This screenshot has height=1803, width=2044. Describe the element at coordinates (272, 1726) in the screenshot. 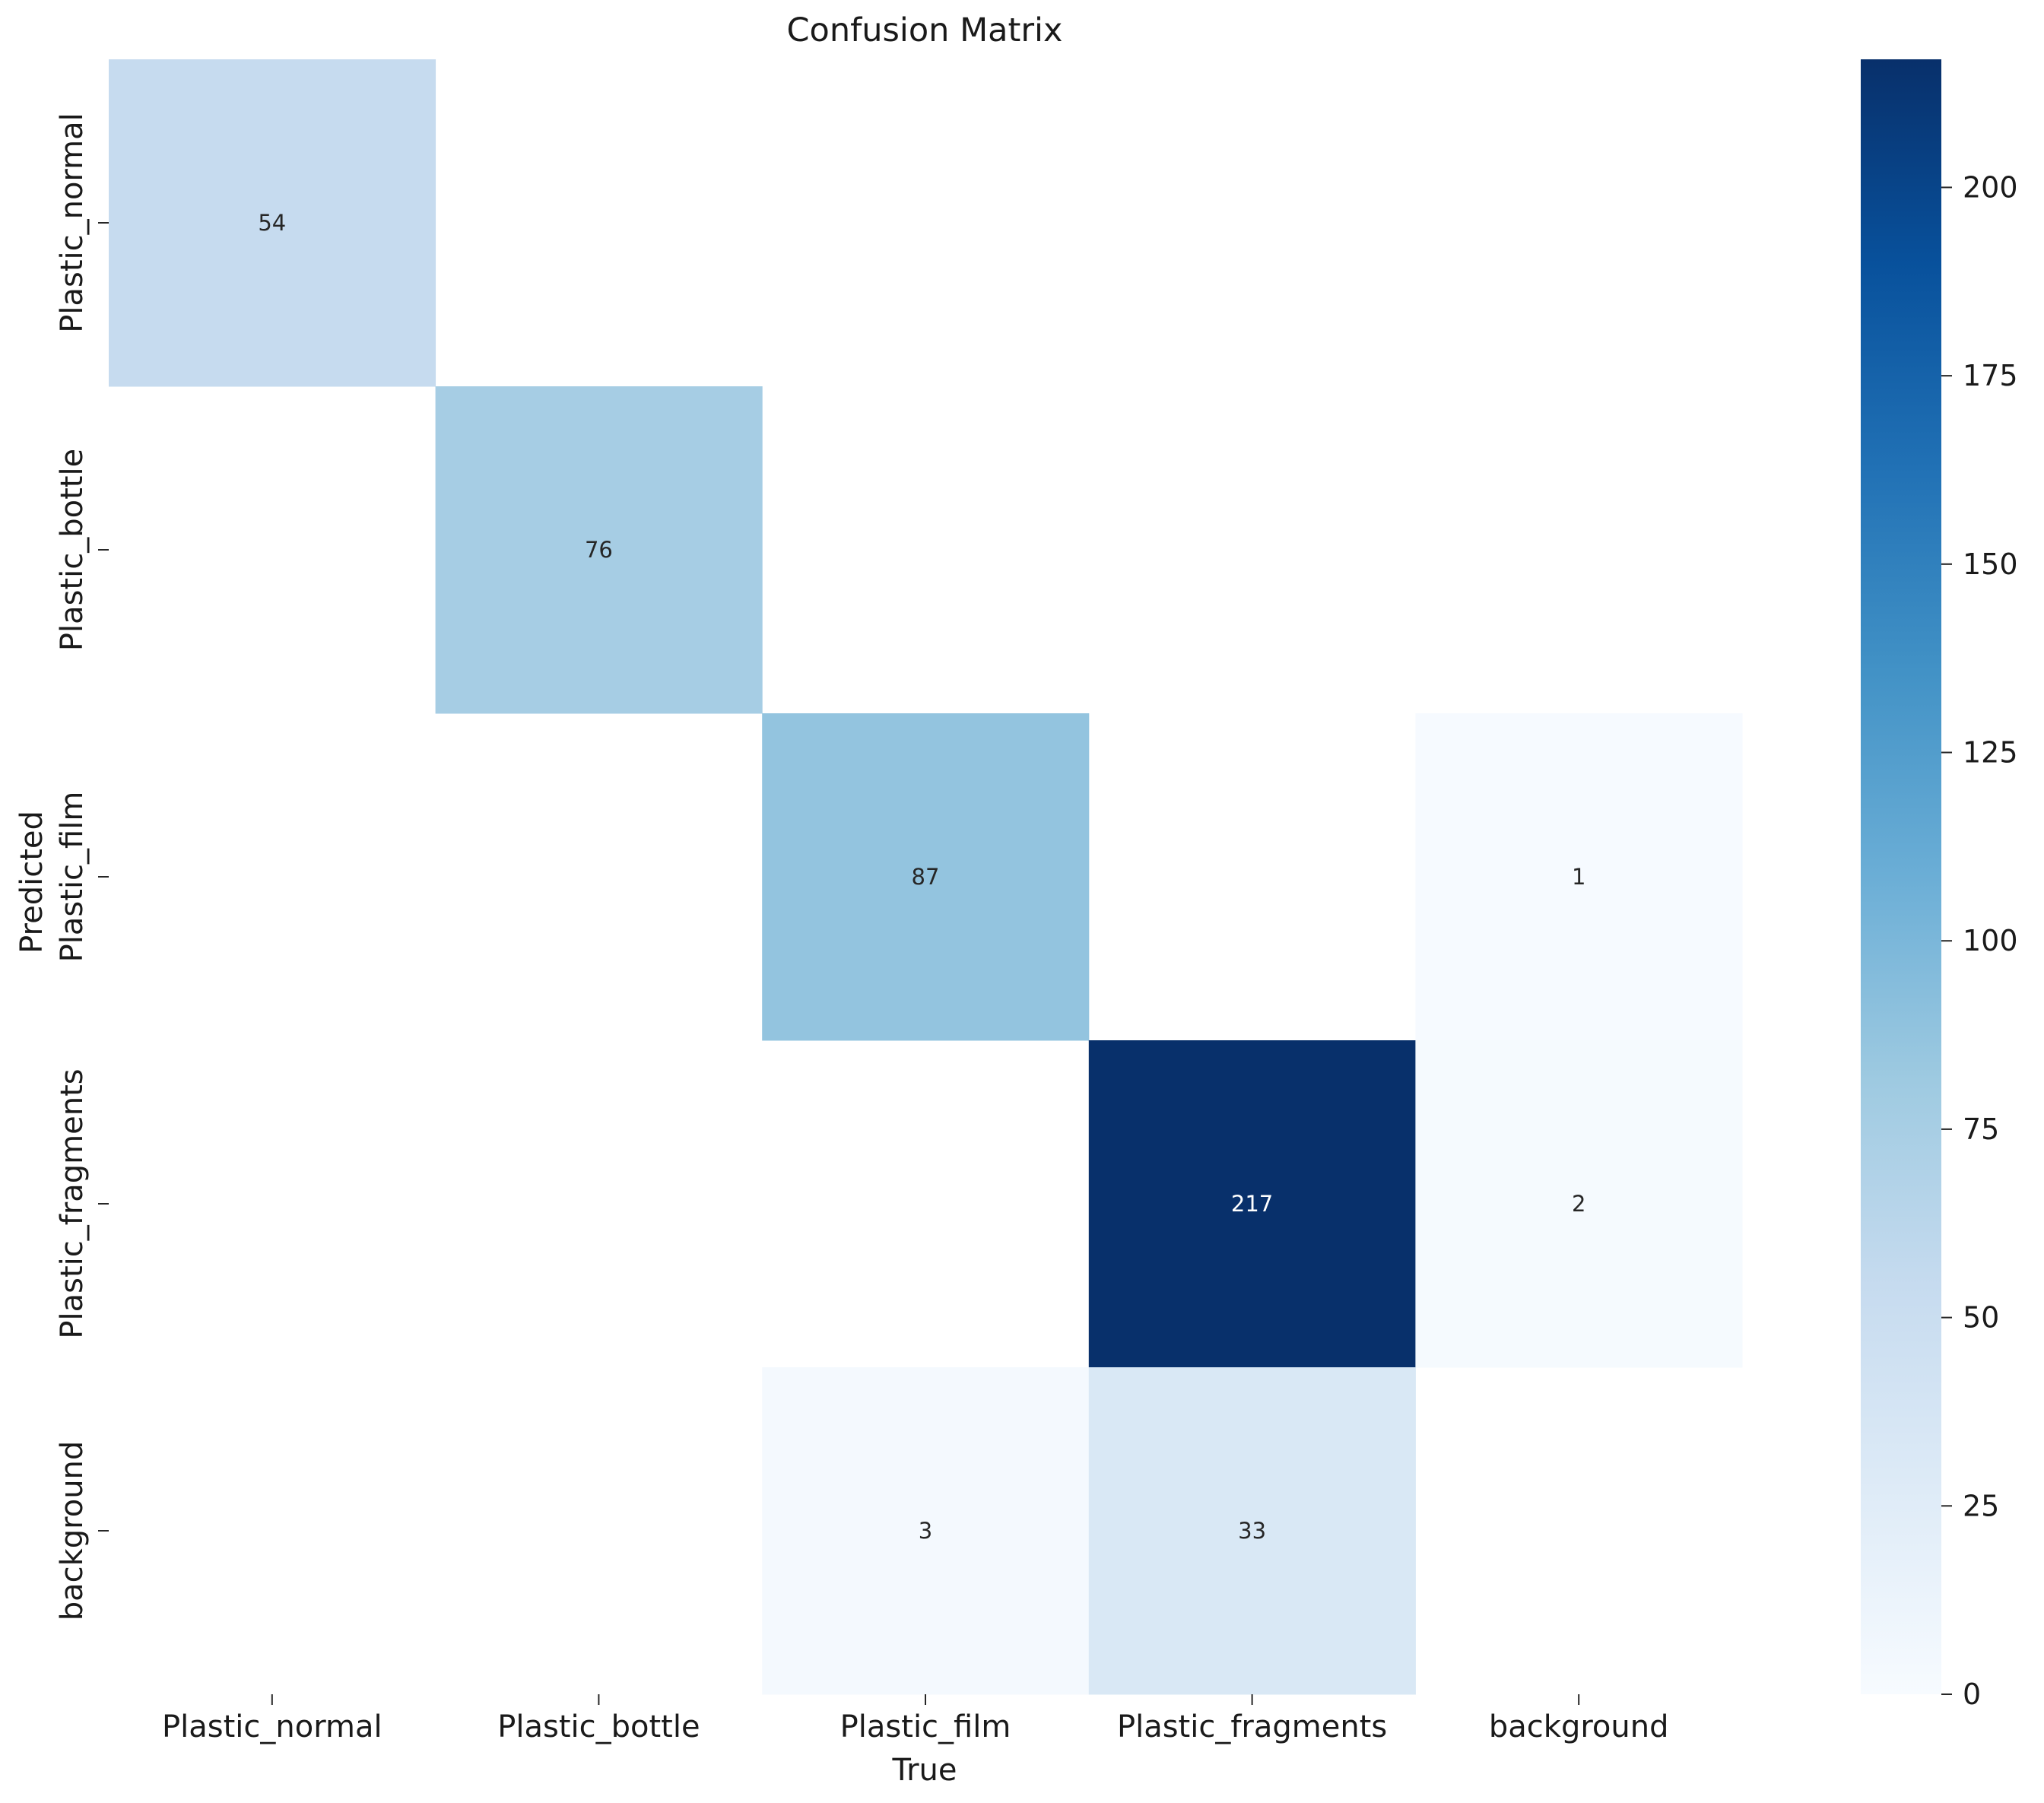

I see `x-tick-label-plastic-normal: Plastic_normal` at that location.